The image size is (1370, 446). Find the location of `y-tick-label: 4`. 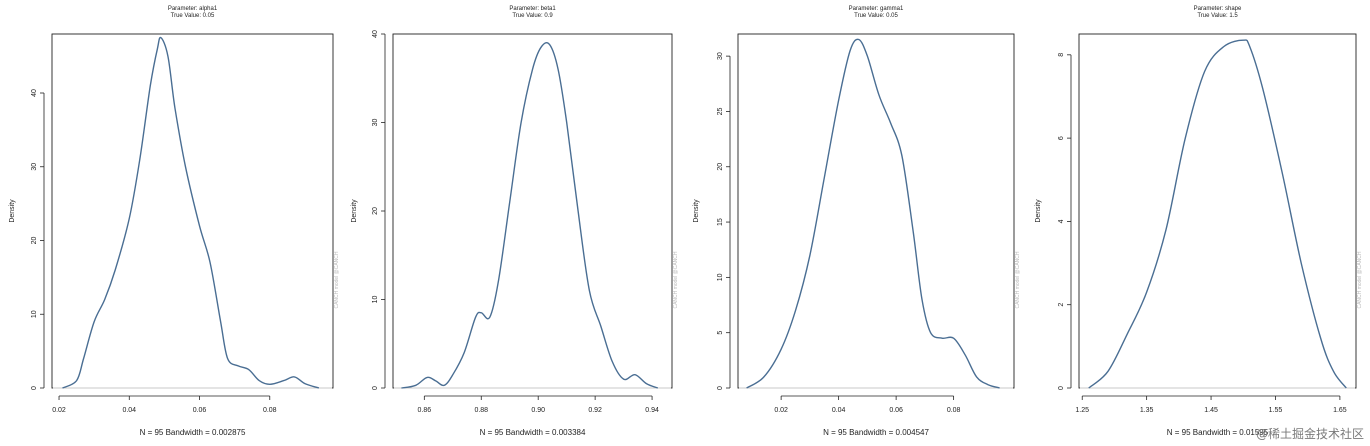

y-tick-label: 4 is located at coordinates (1061, 221).